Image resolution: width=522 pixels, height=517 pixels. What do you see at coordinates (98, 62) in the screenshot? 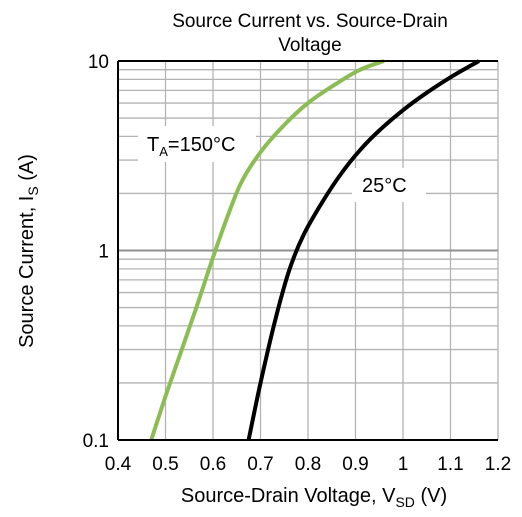
I see `y-tick-label: 10` at bounding box center [98, 62].